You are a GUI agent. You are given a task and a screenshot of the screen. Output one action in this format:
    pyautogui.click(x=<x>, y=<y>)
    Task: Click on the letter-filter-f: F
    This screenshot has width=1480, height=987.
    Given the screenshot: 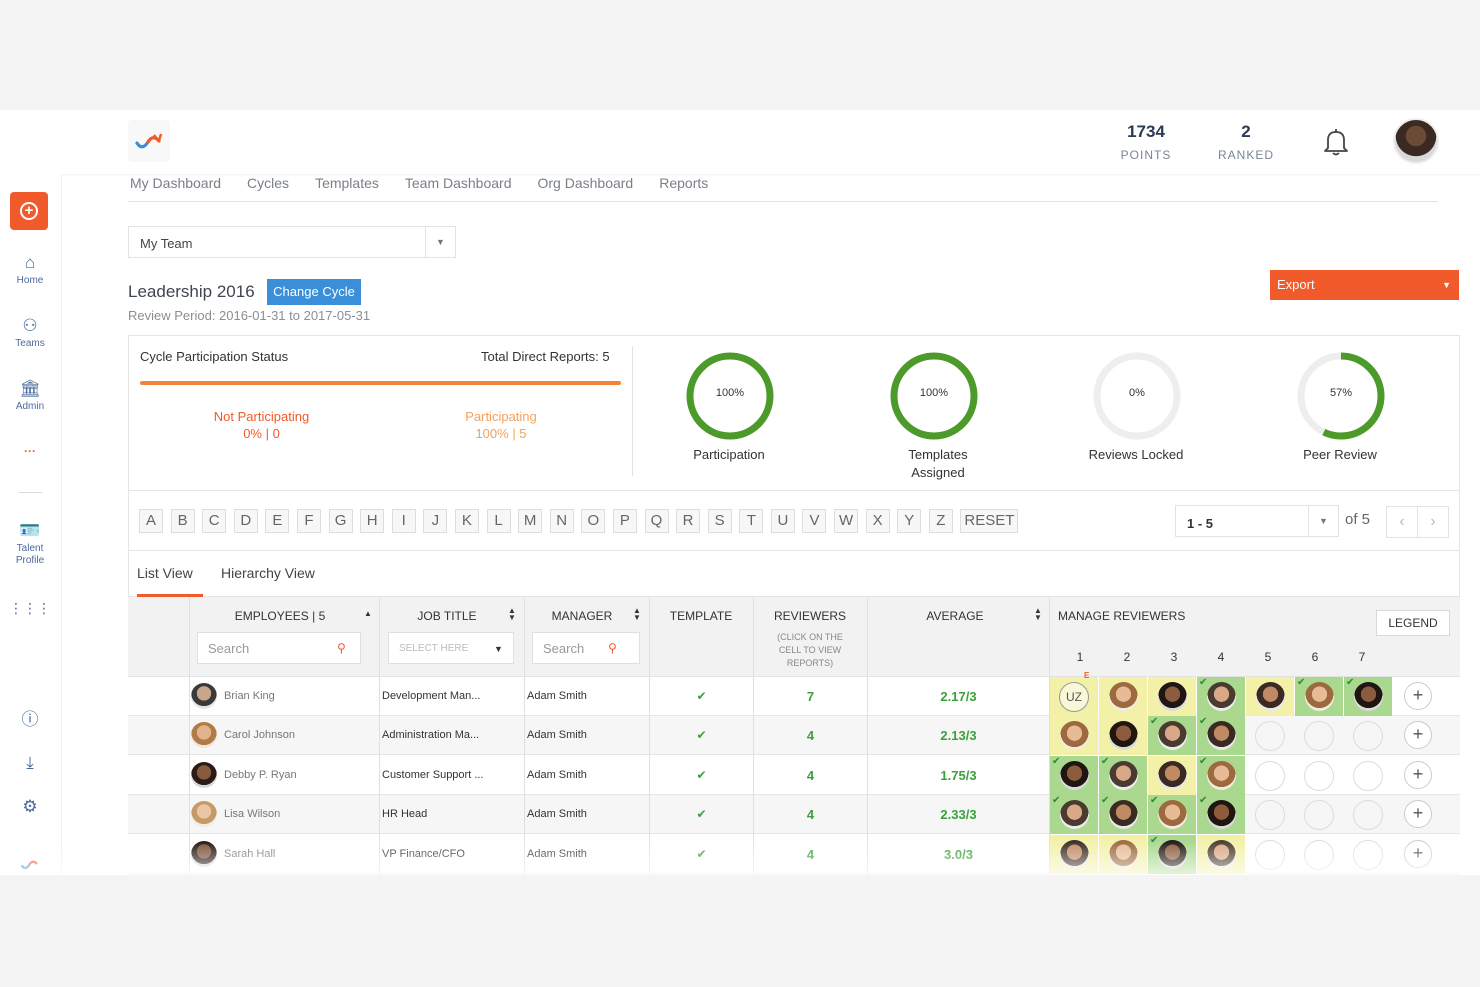 What is the action you would take?
    pyautogui.click(x=308, y=521)
    